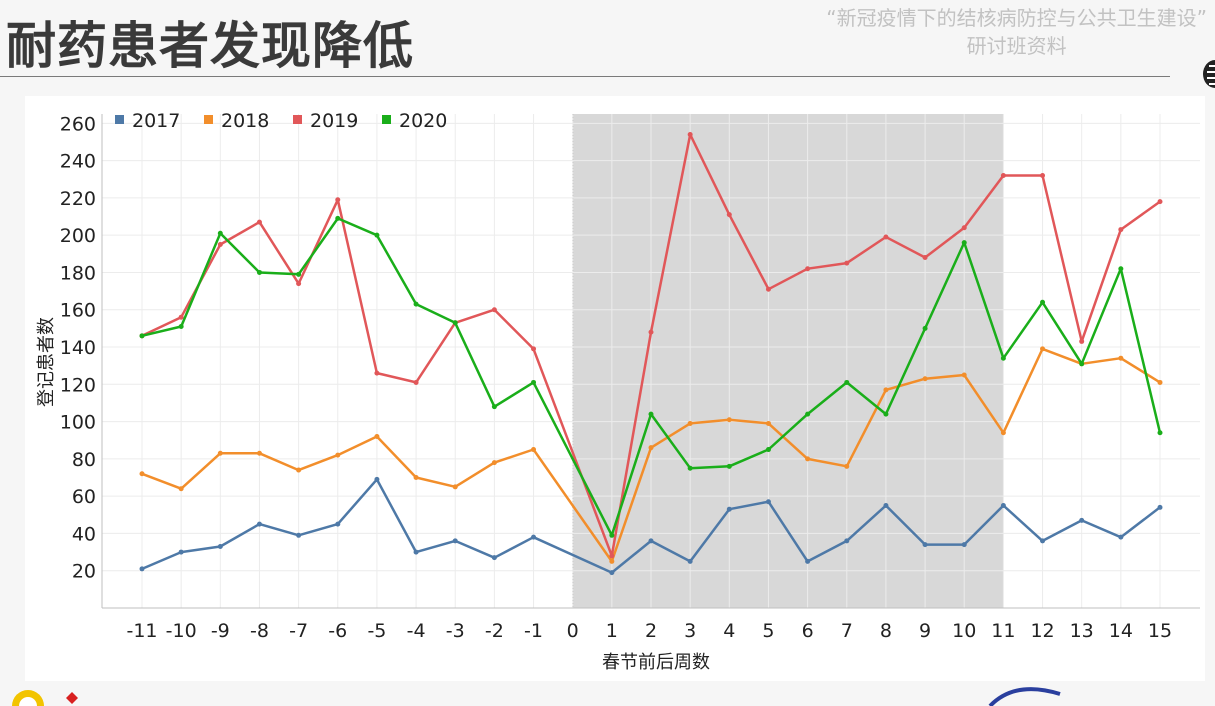  Describe the element at coordinates (78, 423) in the screenshot. I see `y-tick-label: 100` at that location.